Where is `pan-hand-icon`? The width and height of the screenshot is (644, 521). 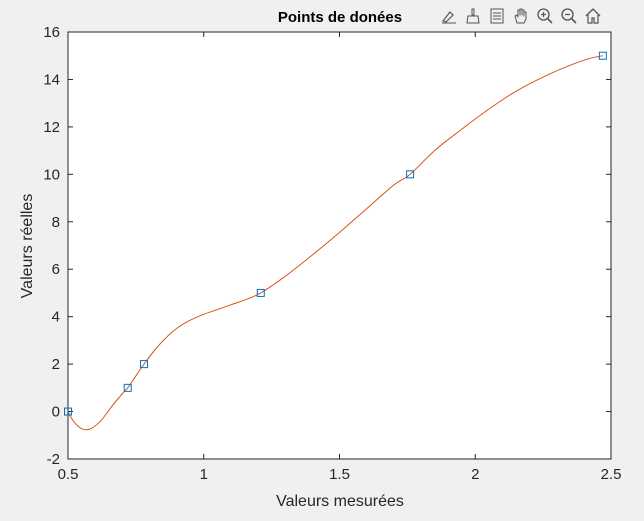
pan-hand-icon is located at coordinates (521, 16).